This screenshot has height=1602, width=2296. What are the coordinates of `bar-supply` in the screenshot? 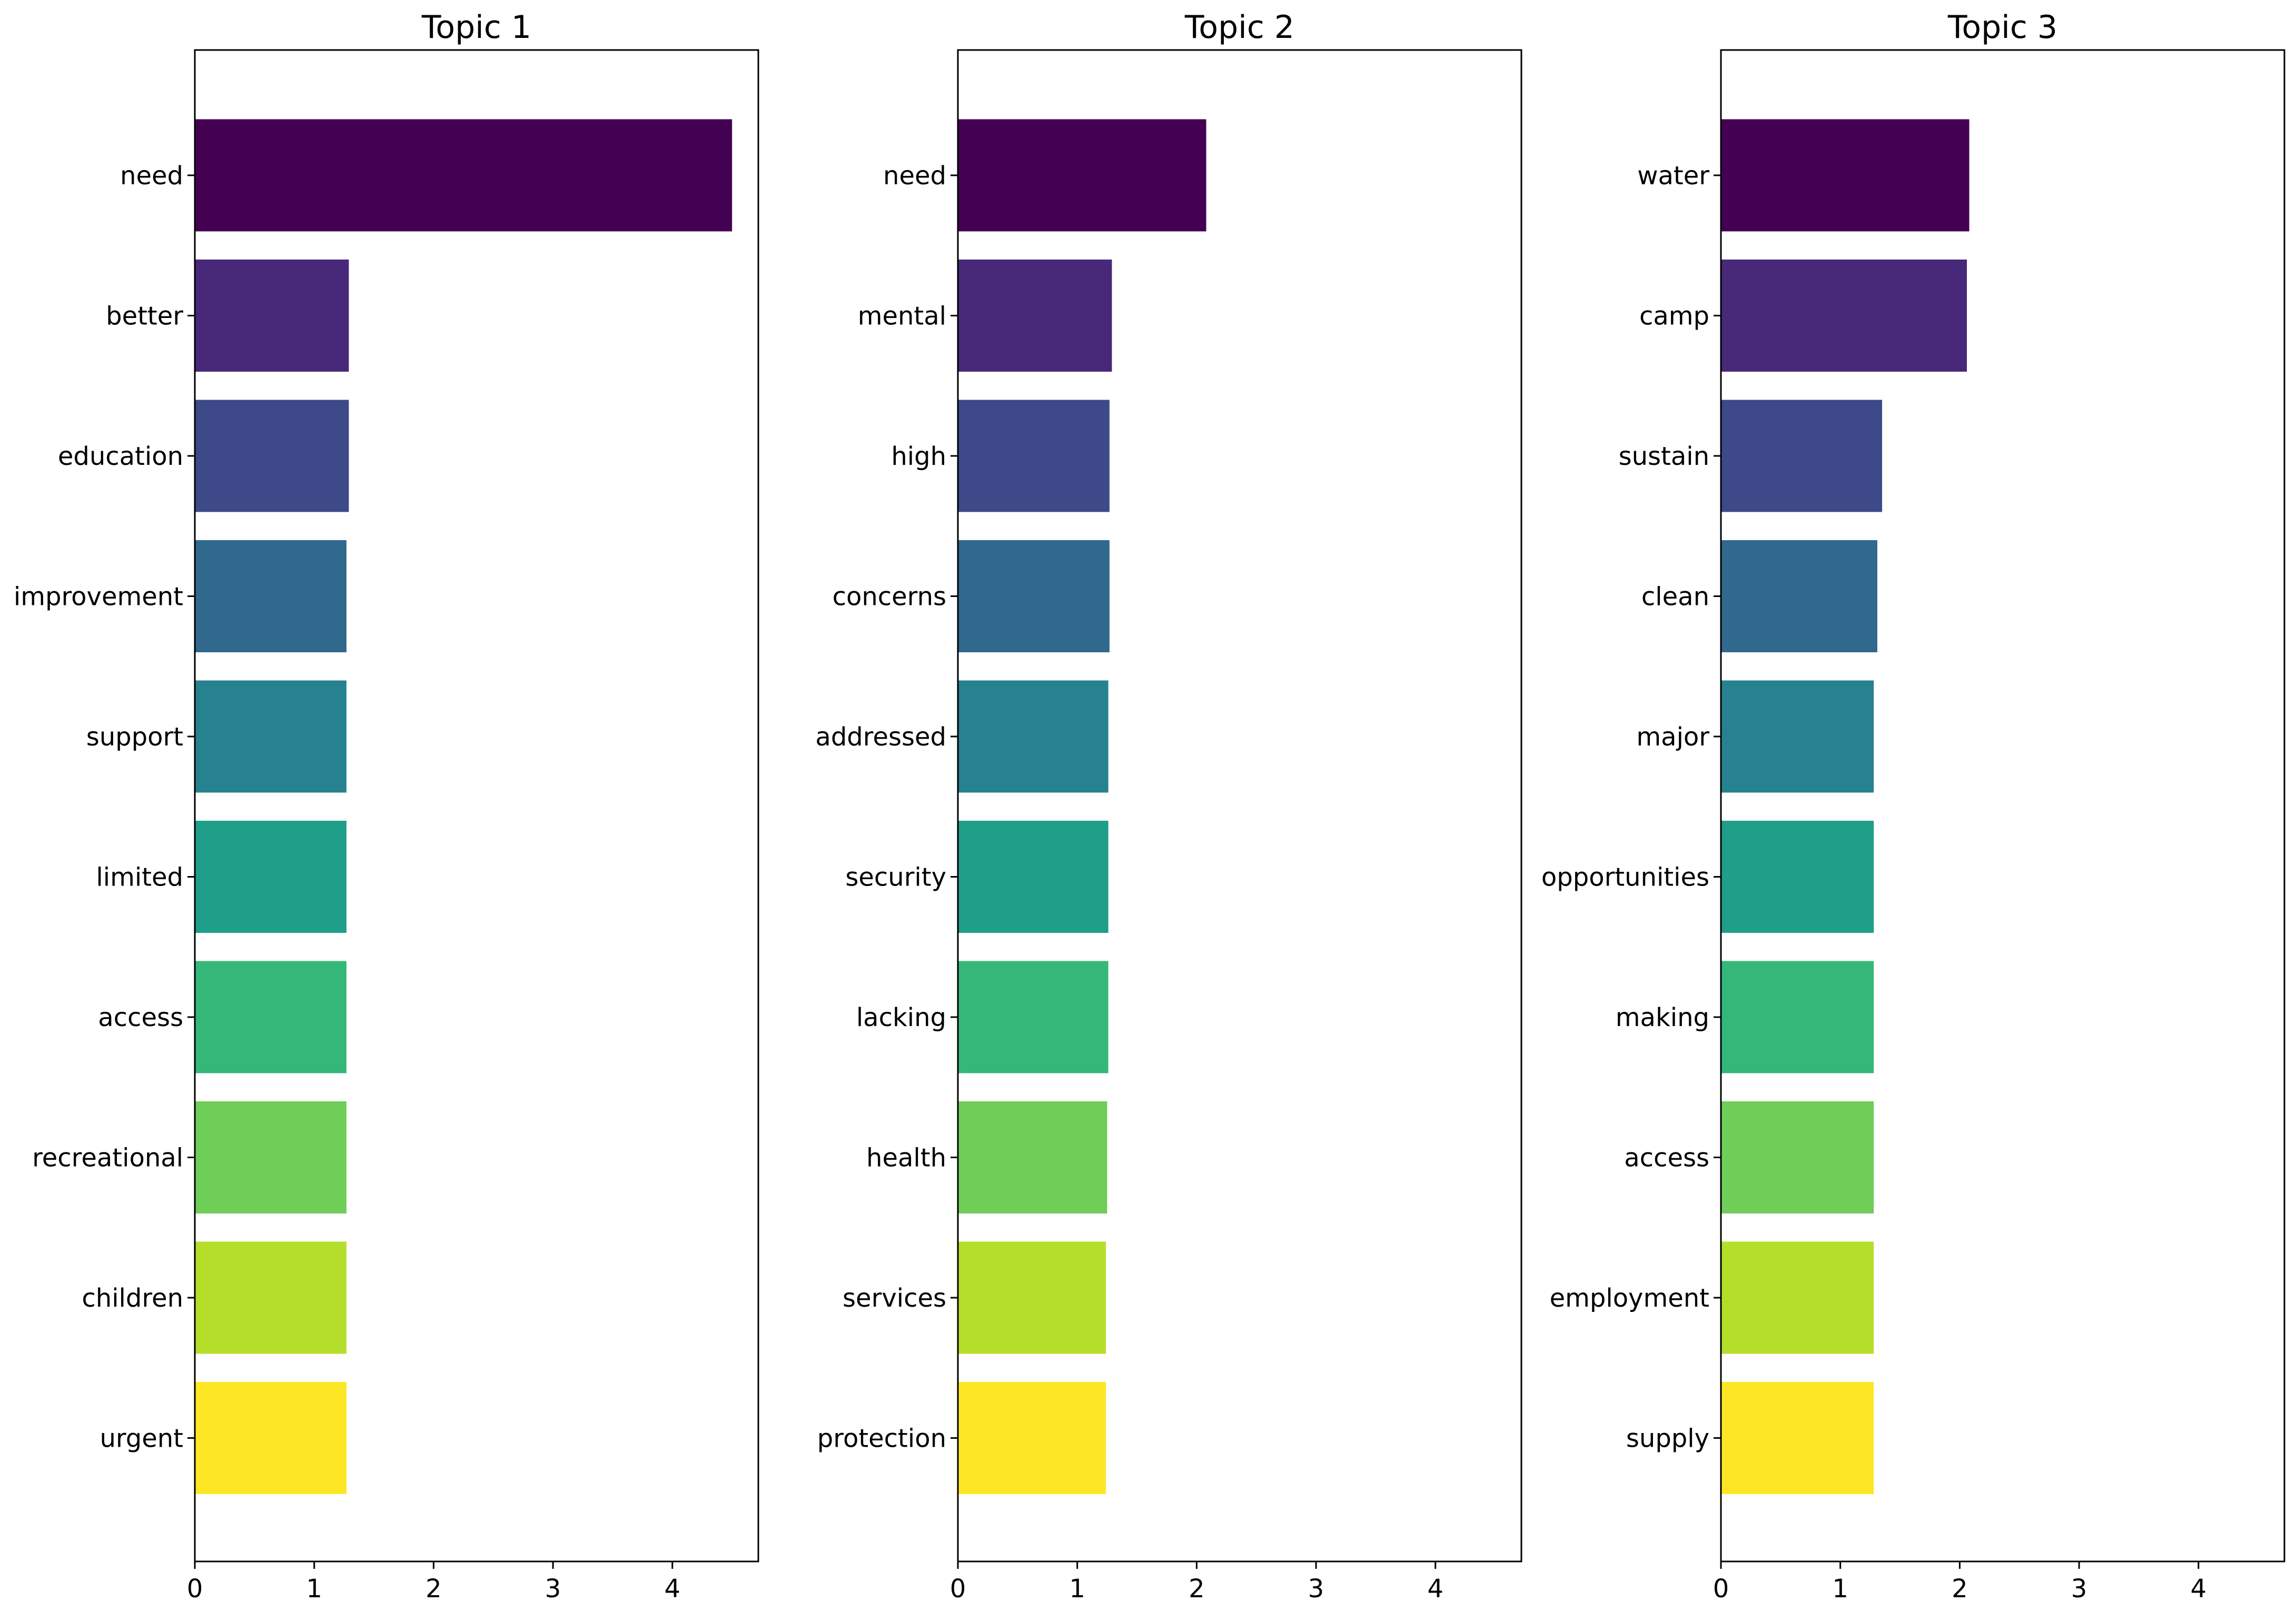 It's located at (1797, 1438).